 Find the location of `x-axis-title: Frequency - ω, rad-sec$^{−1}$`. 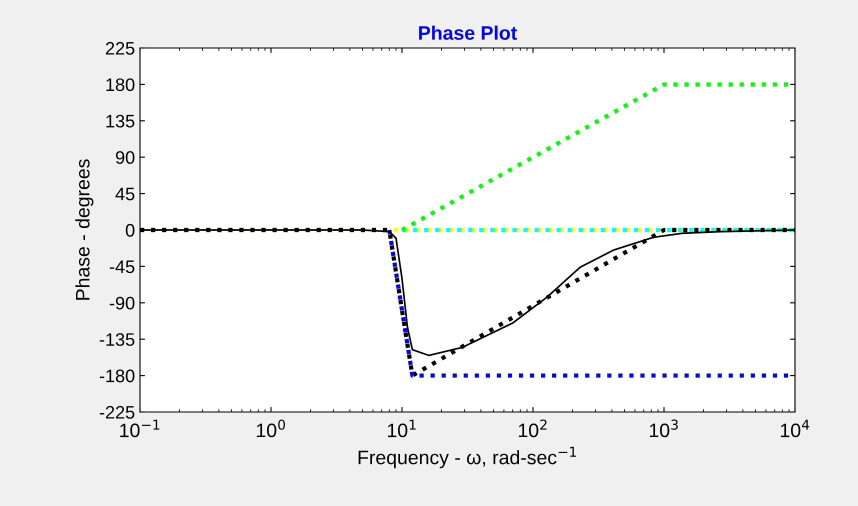

x-axis-title: Frequency - ω, rad-sec$^{−1}$ is located at coordinates (467, 457).